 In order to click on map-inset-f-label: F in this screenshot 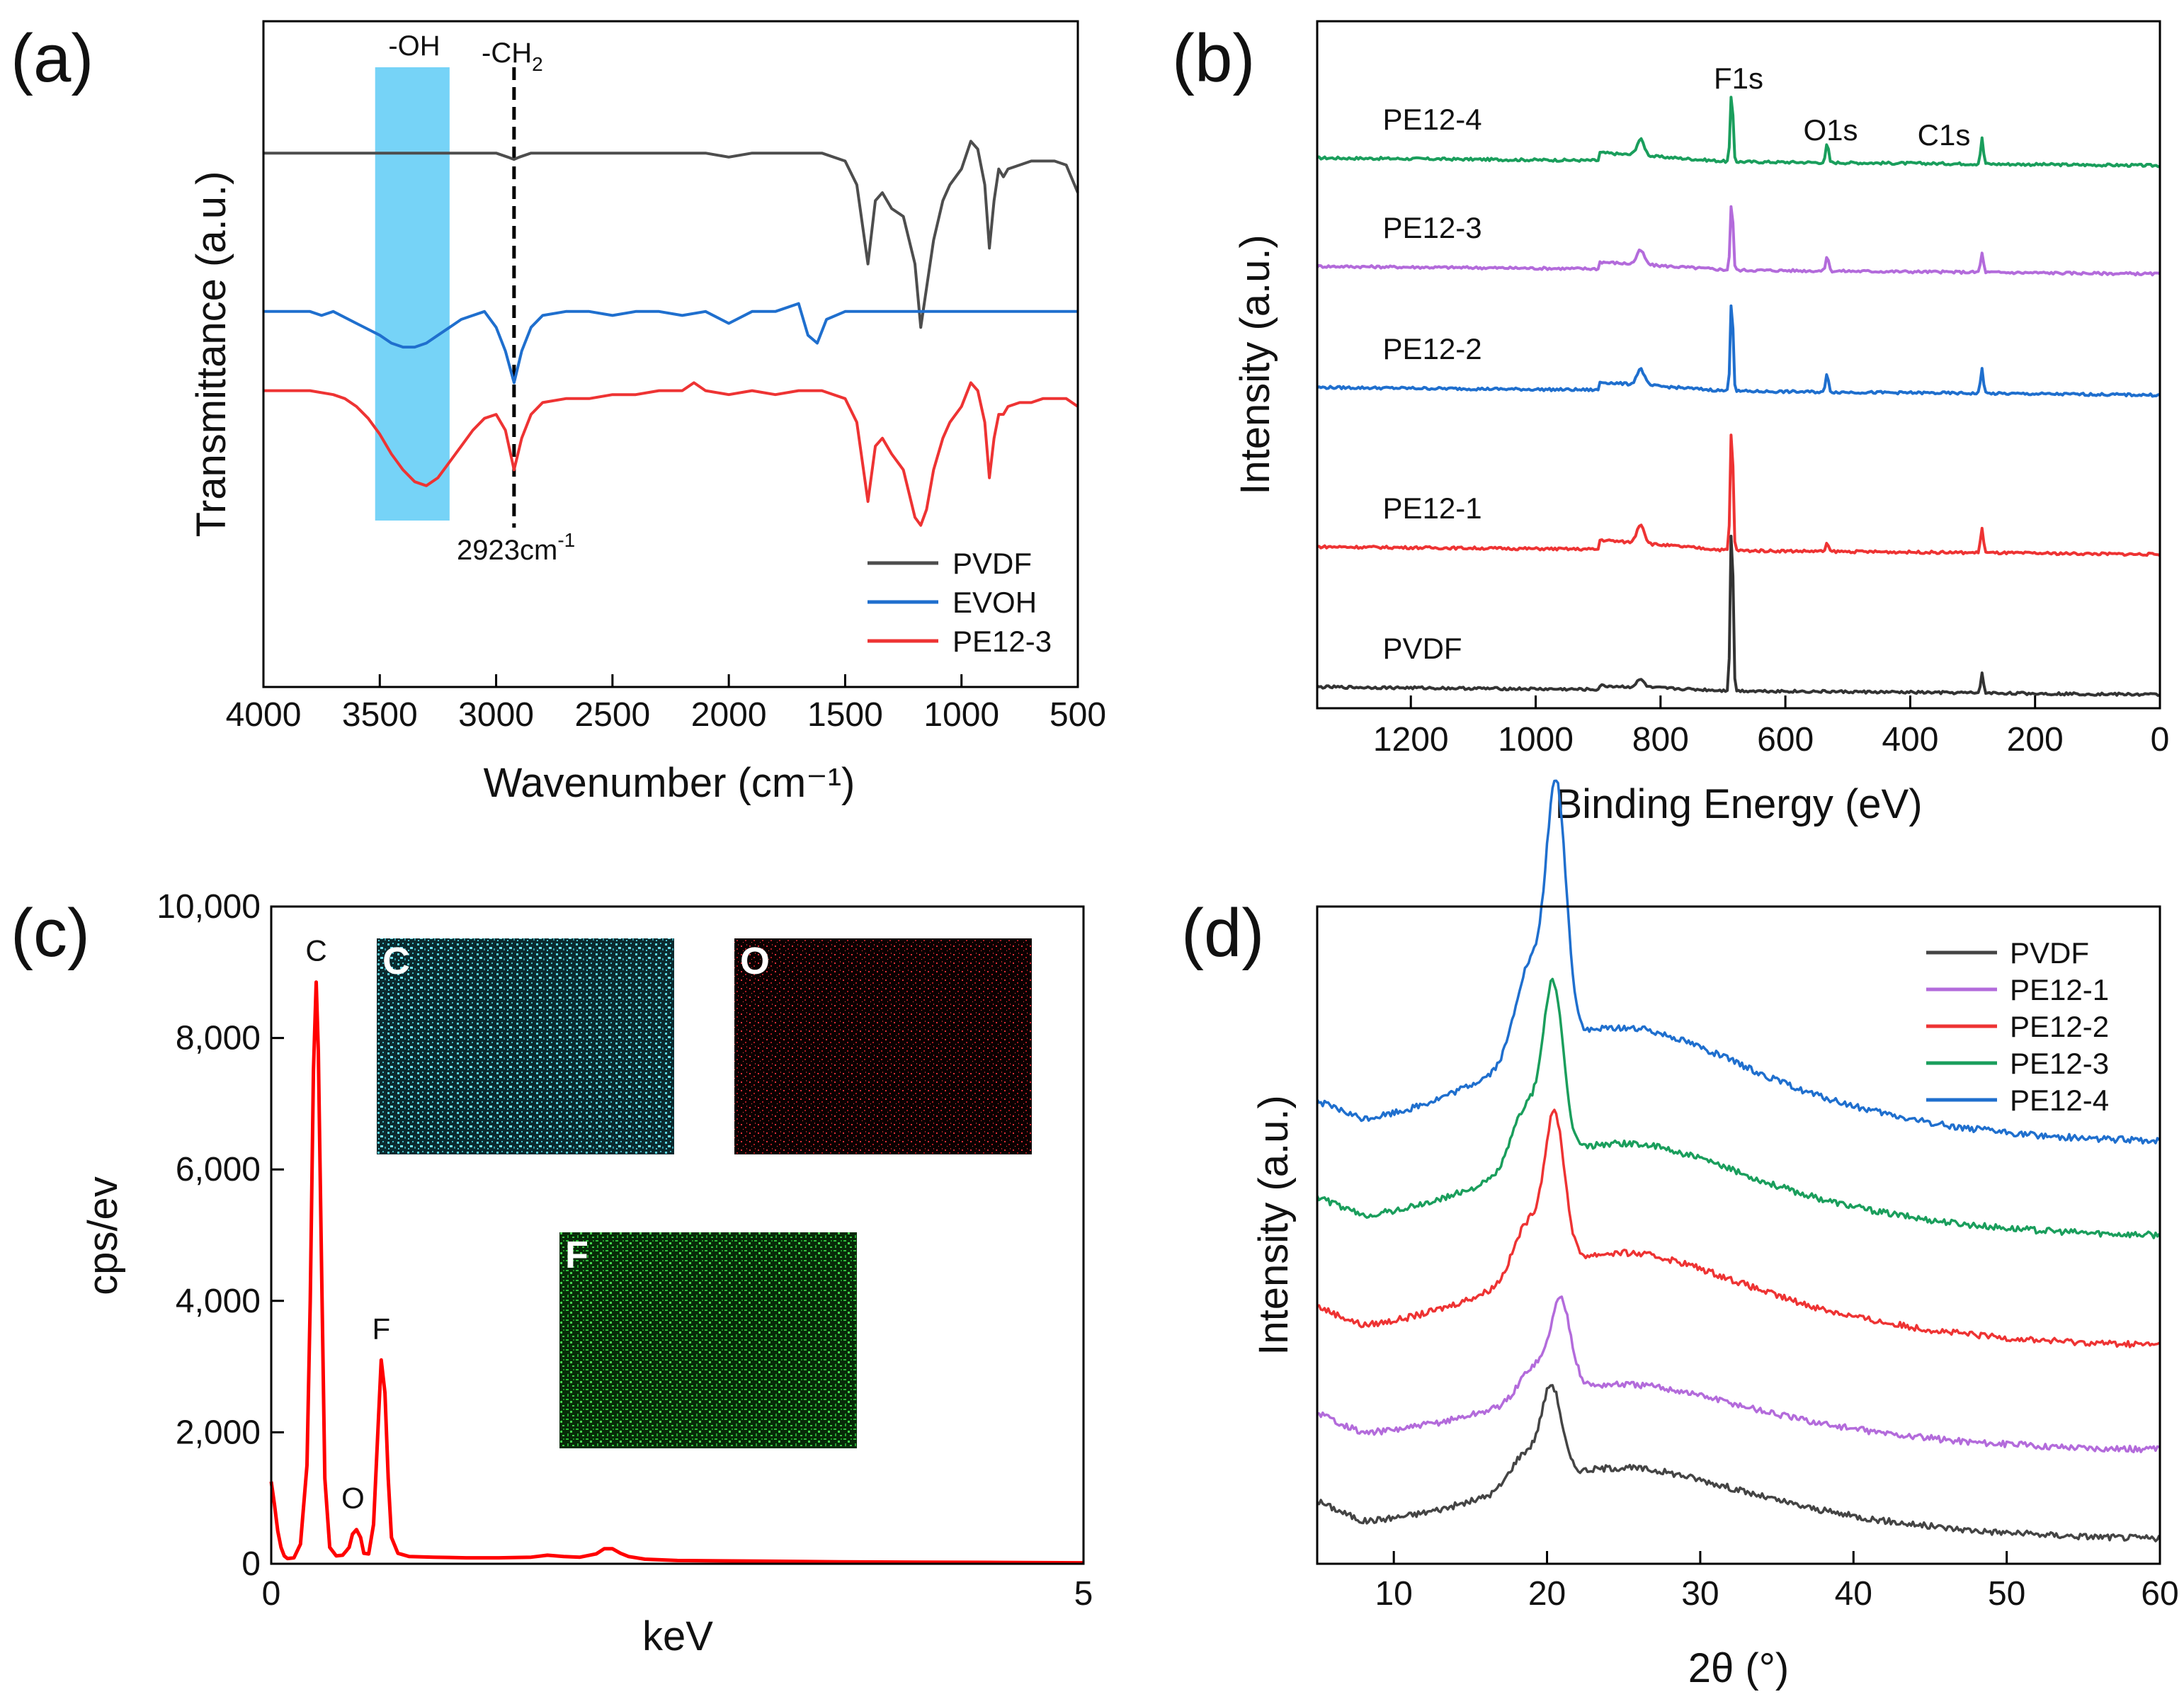, I will do `click(576, 1255)`.